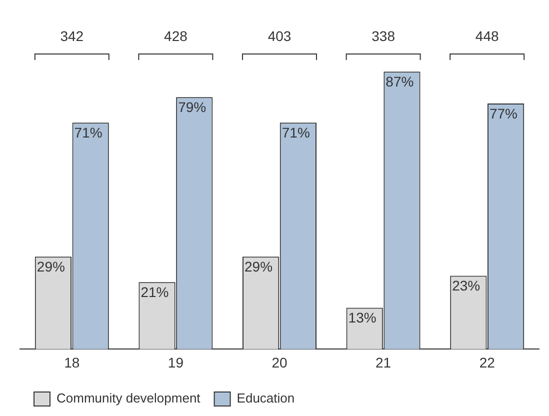  Describe the element at coordinates (176, 36) in the screenshot. I see `text: 428` at that location.